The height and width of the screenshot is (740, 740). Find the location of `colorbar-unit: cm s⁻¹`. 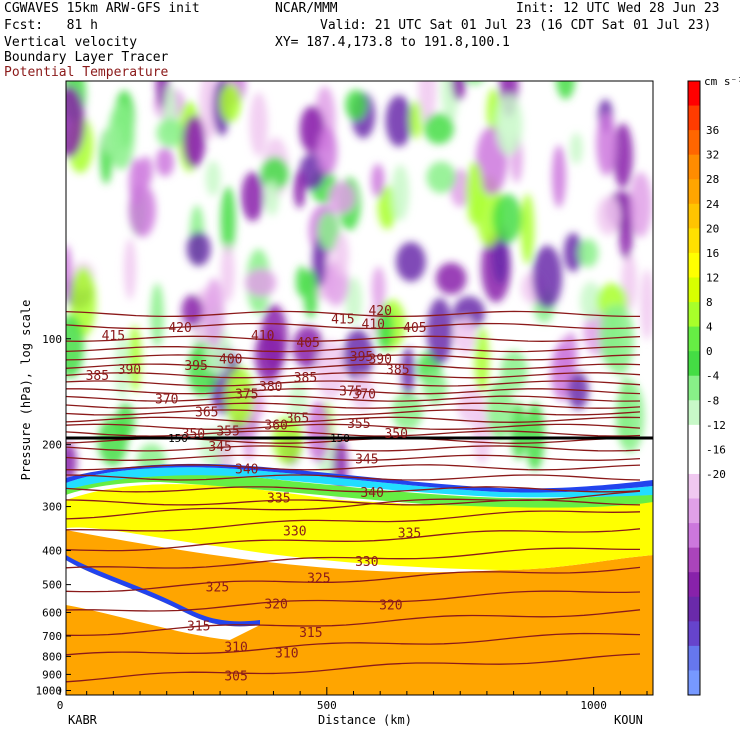

colorbar-unit: cm s⁻¹ is located at coordinates (722, 81).